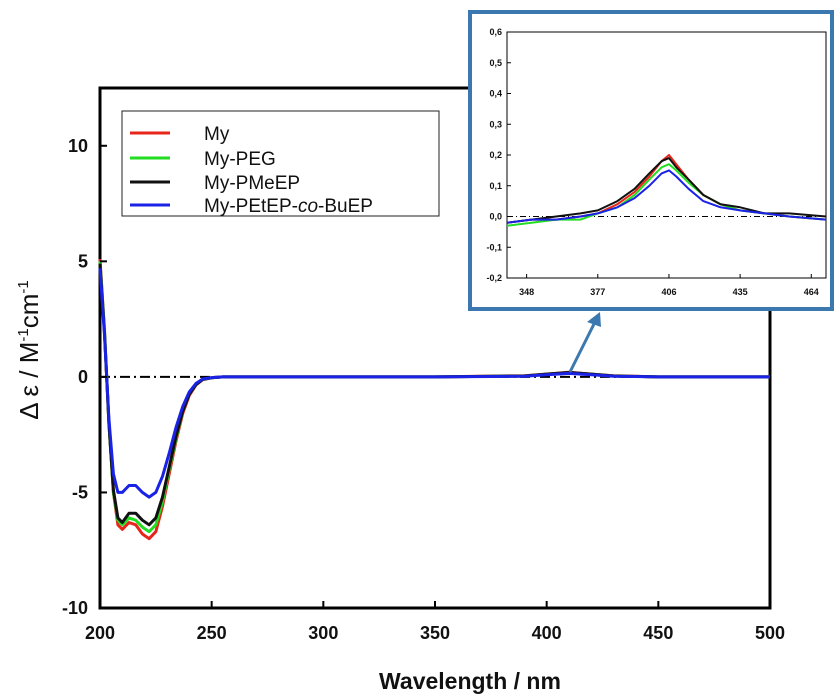  What do you see at coordinates (435, 633) in the screenshot?
I see `main-x-tick-label: 350` at bounding box center [435, 633].